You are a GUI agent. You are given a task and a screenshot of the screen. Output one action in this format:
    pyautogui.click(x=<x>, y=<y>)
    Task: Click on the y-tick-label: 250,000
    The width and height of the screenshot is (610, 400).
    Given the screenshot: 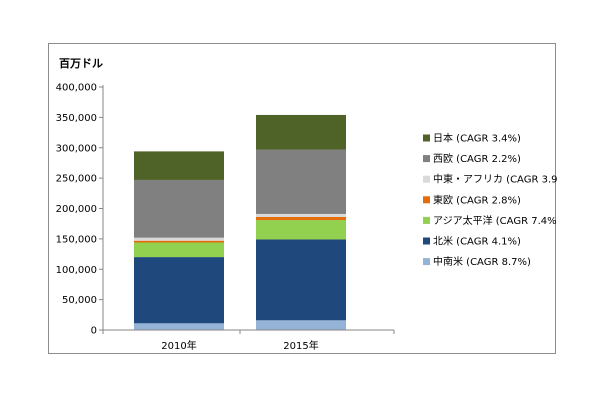 What is the action you would take?
    pyautogui.click(x=76, y=179)
    